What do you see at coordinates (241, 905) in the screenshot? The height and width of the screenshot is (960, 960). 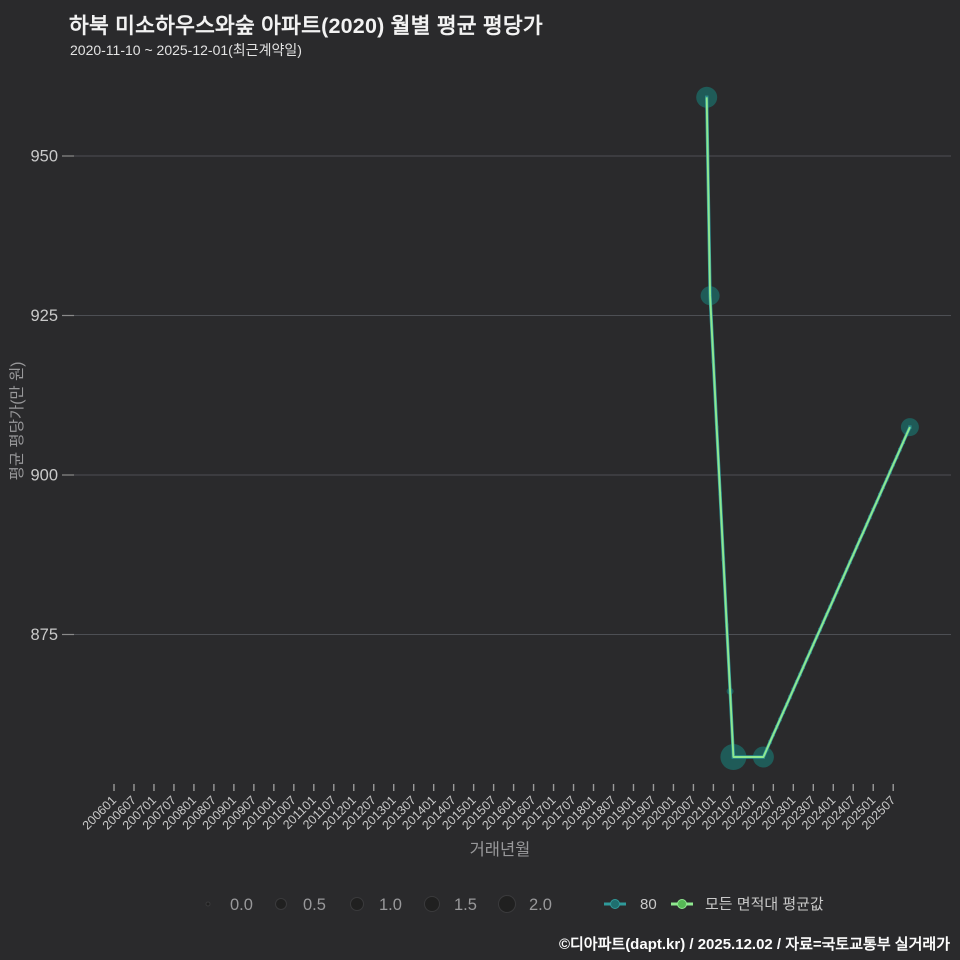 I see `legend-size-label: 0.0` at bounding box center [241, 905].